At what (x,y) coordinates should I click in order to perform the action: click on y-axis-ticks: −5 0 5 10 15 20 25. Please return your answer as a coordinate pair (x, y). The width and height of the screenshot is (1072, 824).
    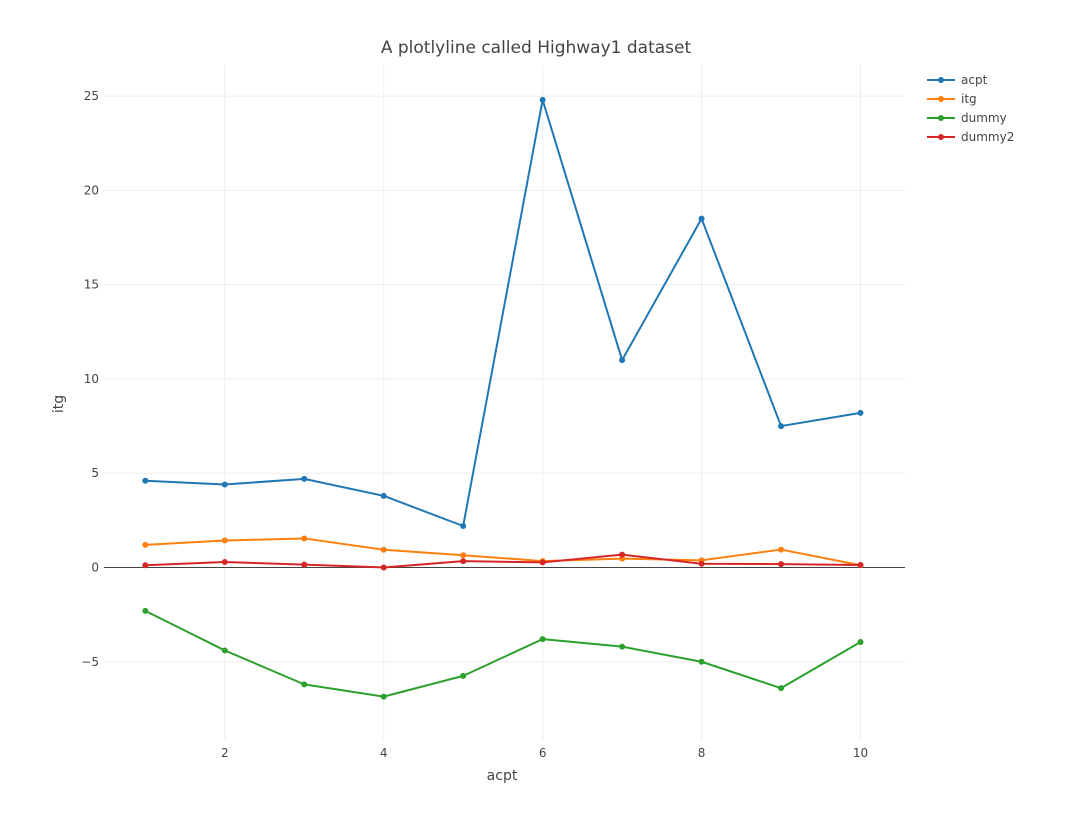
    Looking at the image, I should click on (90, 379).